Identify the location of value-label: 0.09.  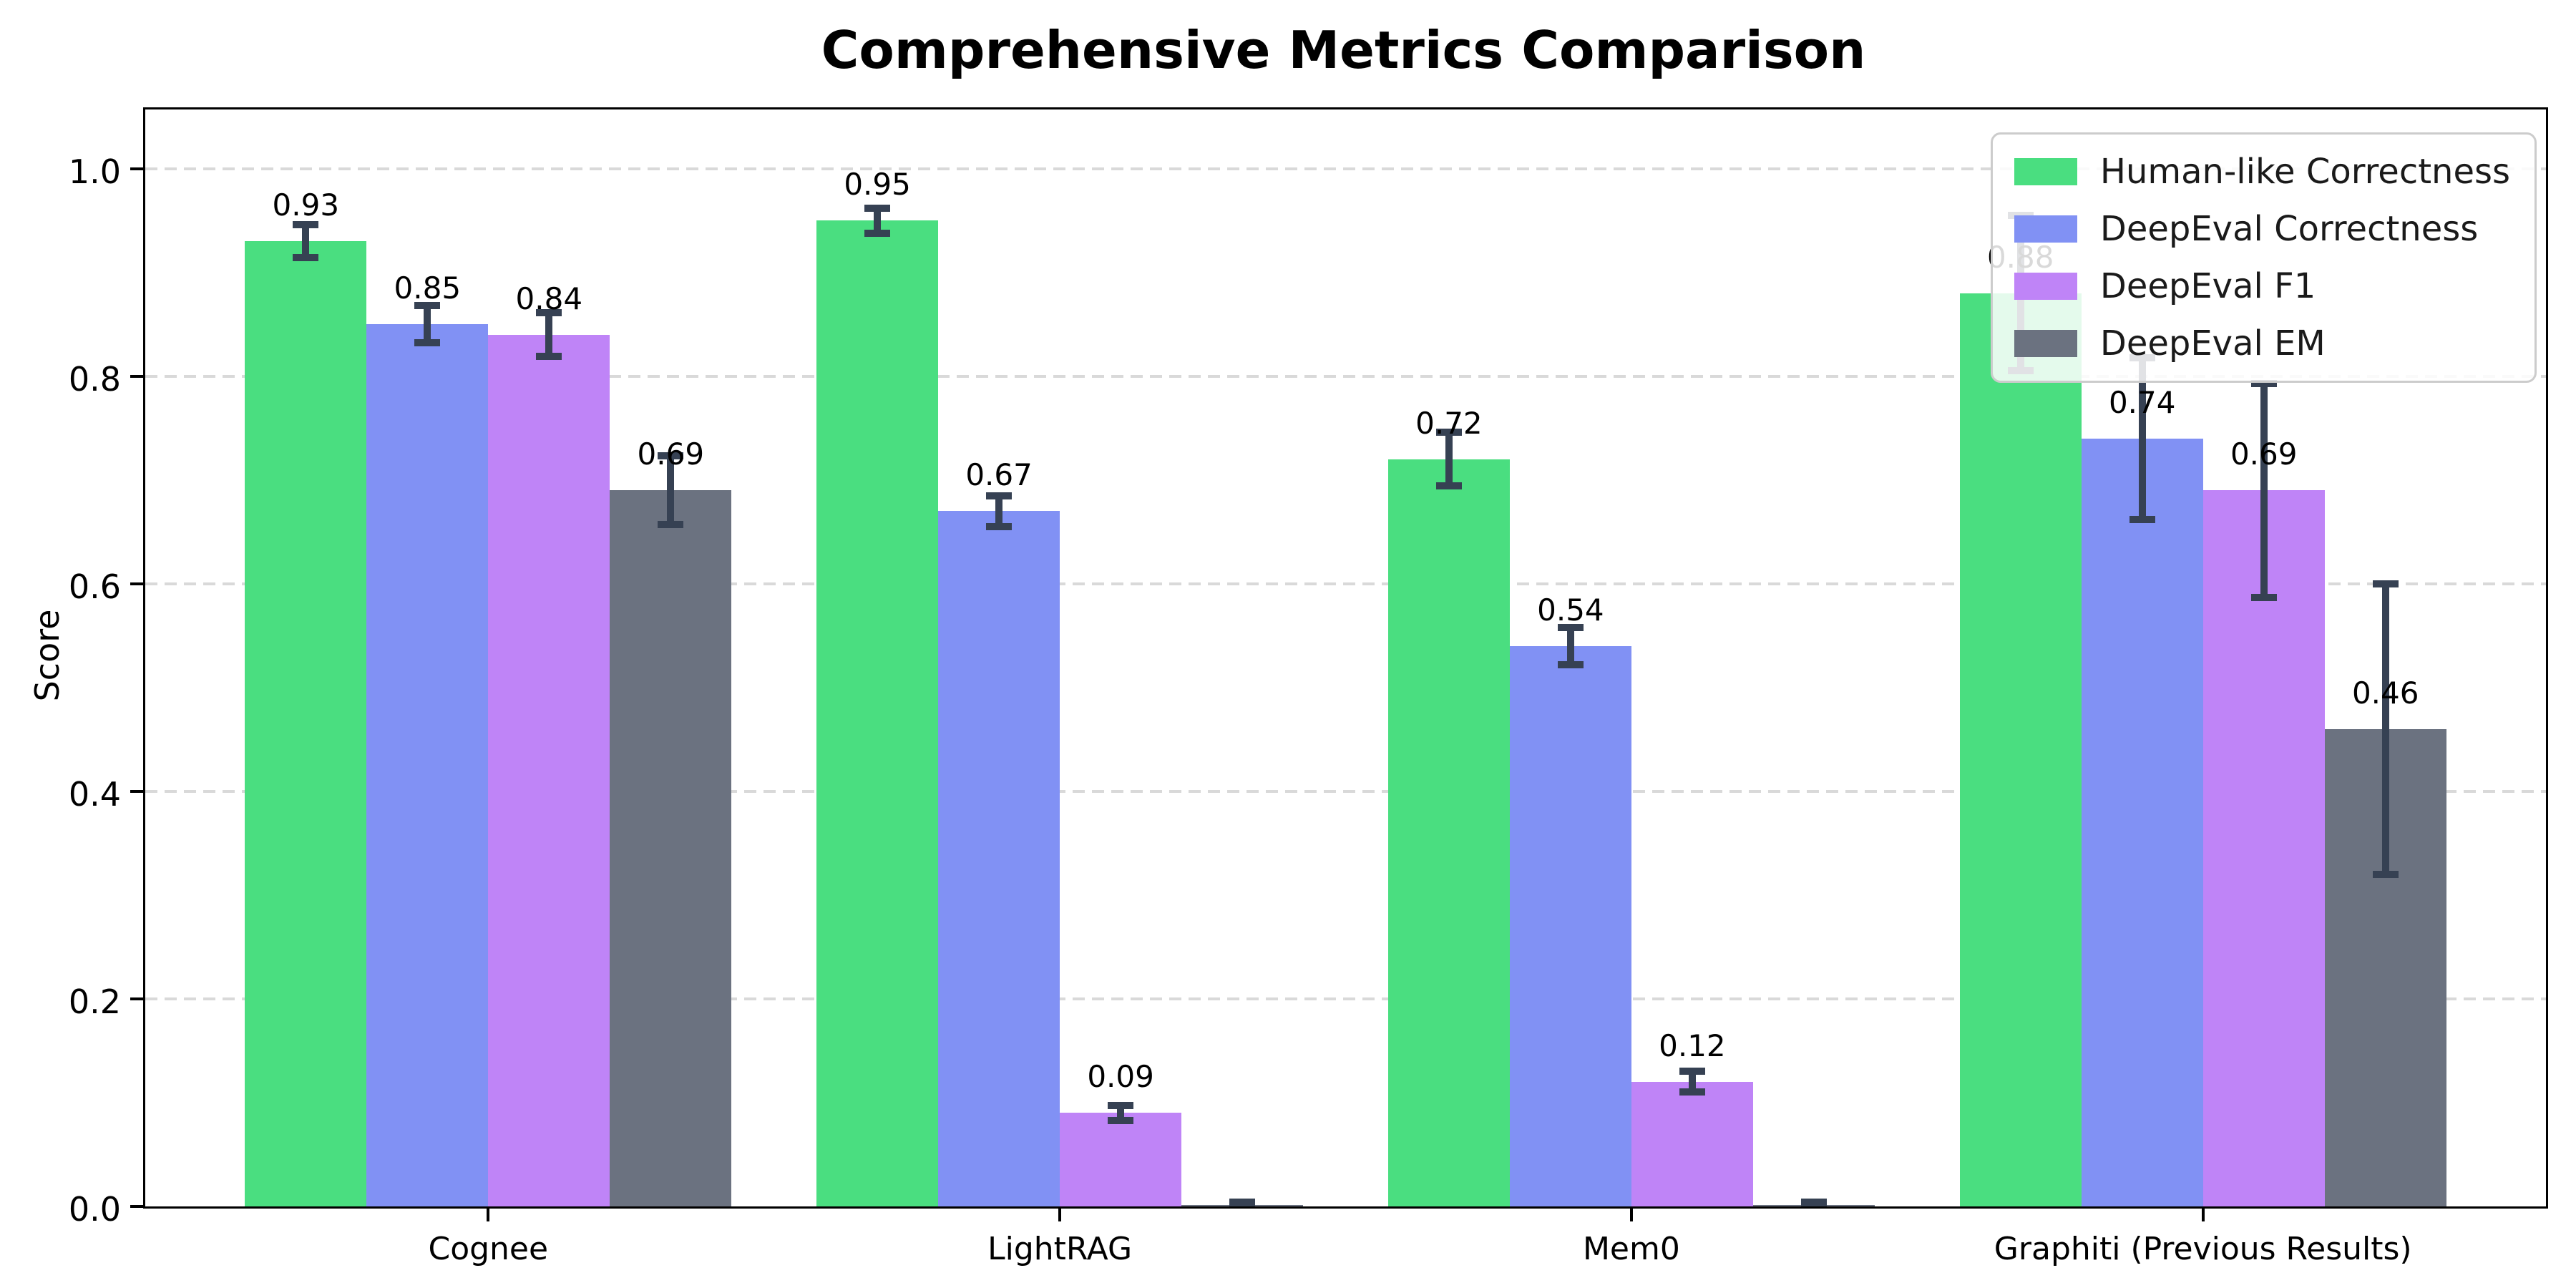
(1120, 1077).